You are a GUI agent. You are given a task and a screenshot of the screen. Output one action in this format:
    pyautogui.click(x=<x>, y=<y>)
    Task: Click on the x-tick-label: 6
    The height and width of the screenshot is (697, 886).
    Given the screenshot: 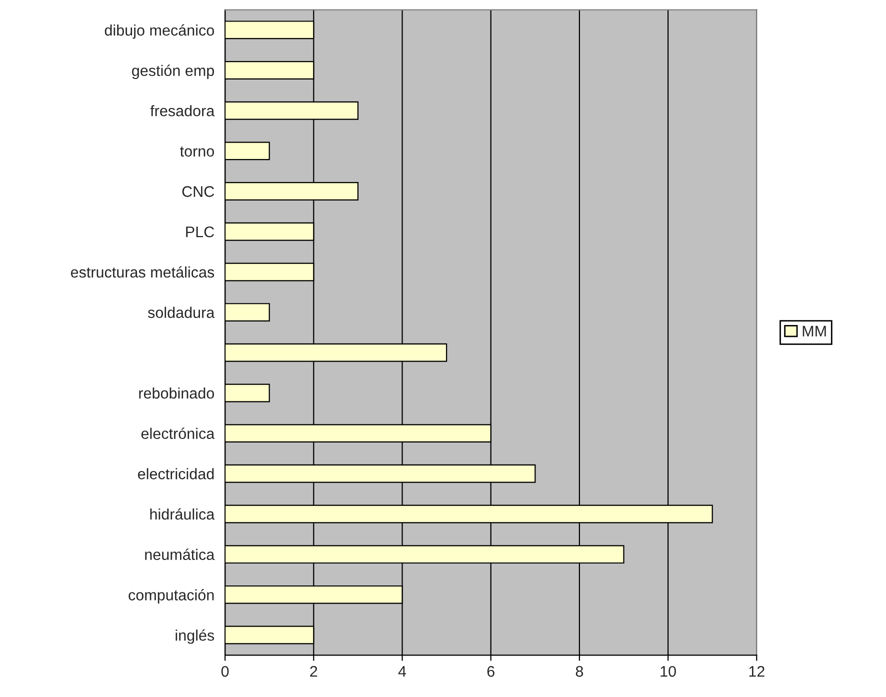 What is the action you would take?
    pyautogui.click(x=490, y=671)
    